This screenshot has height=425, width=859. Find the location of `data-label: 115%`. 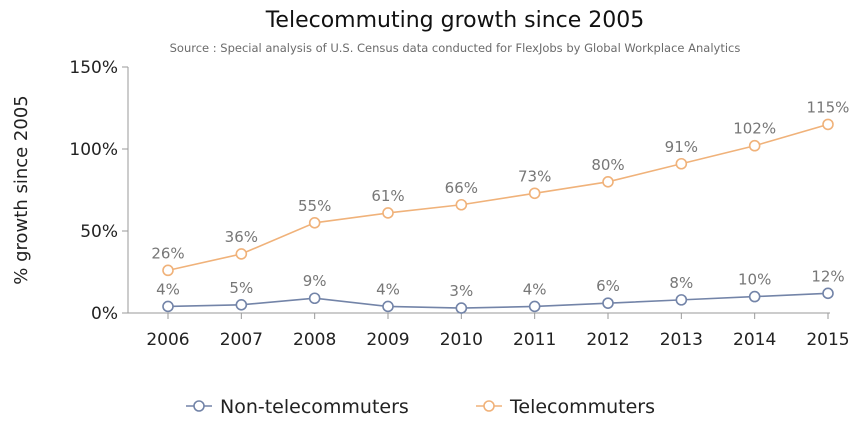

data-label: 115% is located at coordinates (828, 107).